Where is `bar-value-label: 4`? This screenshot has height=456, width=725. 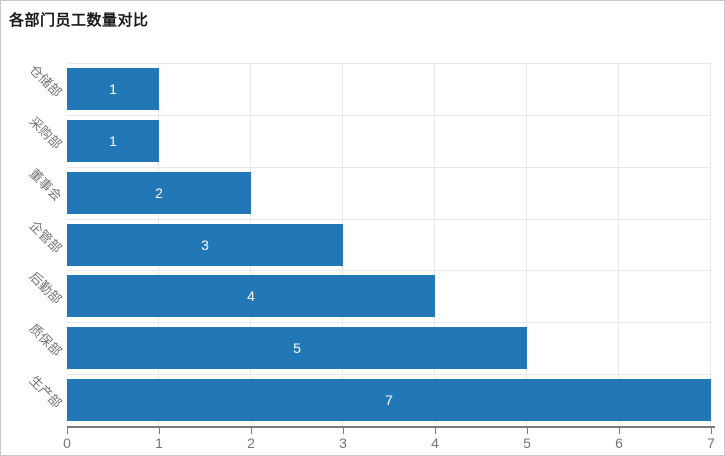 bar-value-label: 4 is located at coordinates (251, 296).